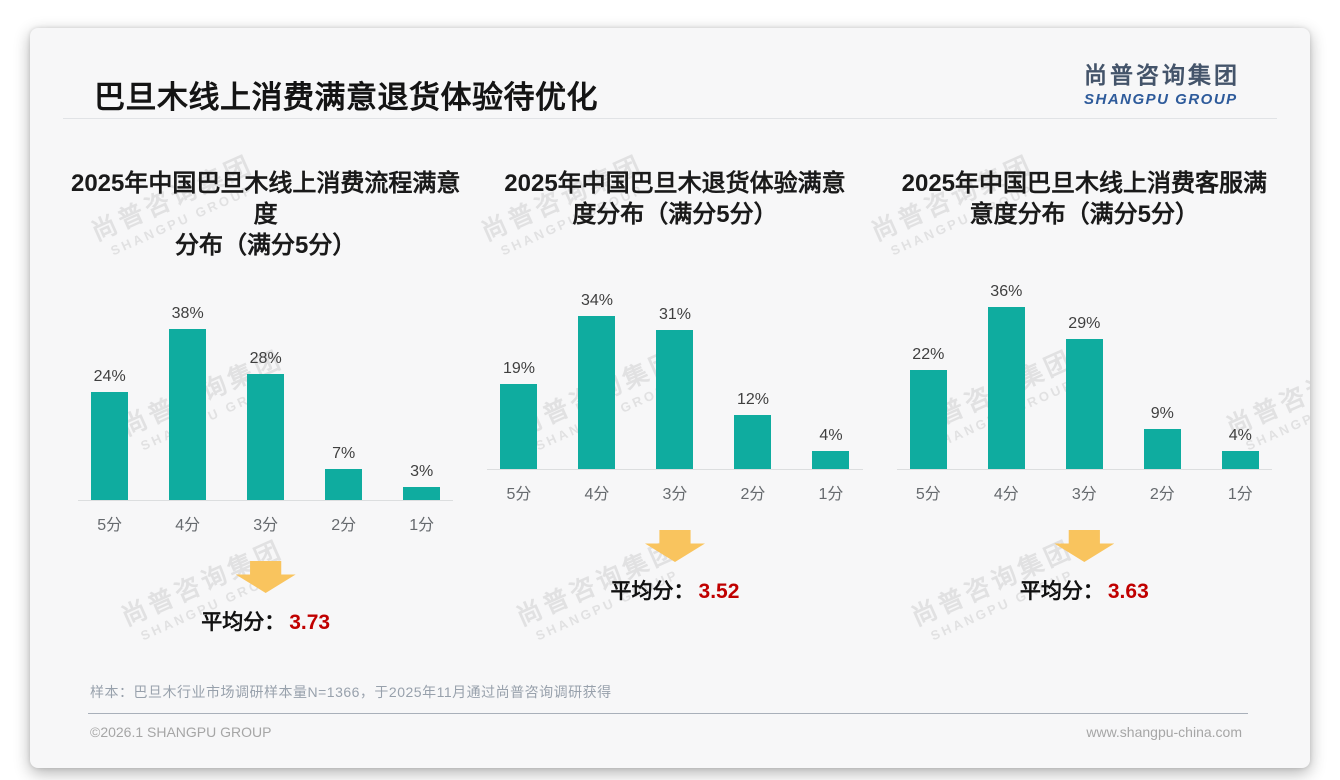 The width and height of the screenshot is (1340, 780). What do you see at coordinates (596, 300) in the screenshot?
I see `bar-value-label: 34%` at bounding box center [596, 300].